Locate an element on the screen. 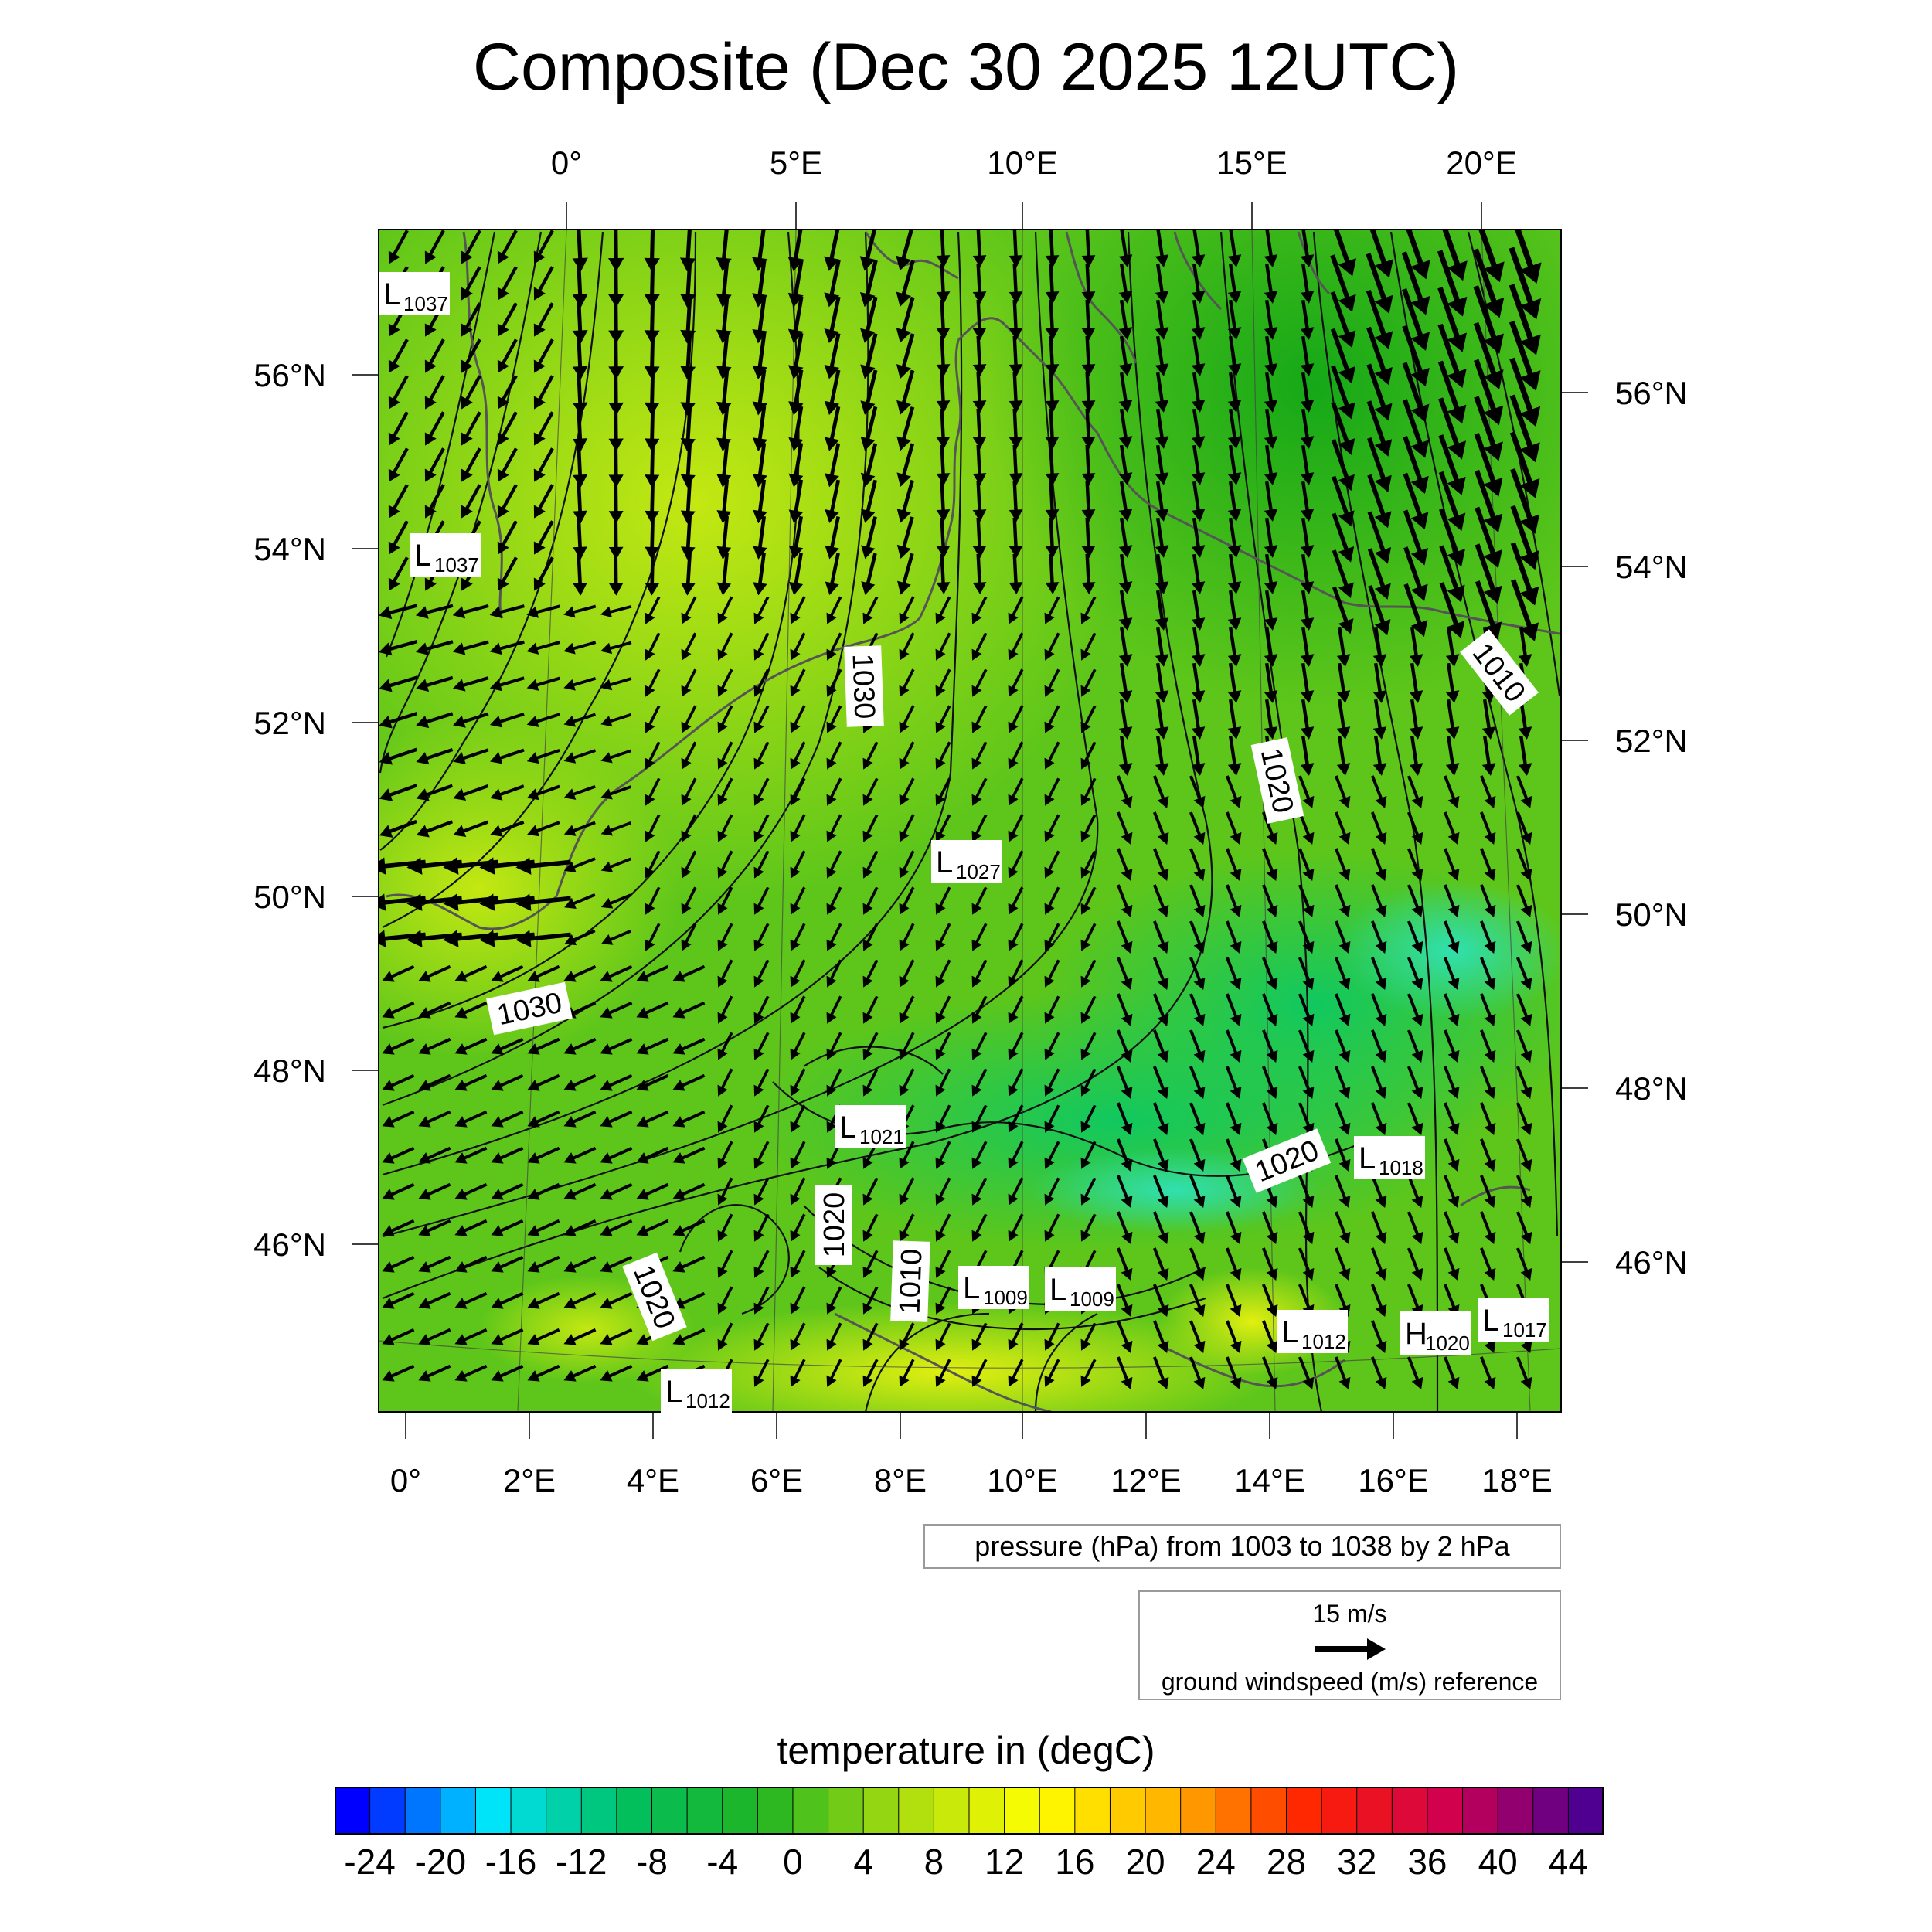  pressure-center-value: 1009 is located at coordinates (1092, 1299).